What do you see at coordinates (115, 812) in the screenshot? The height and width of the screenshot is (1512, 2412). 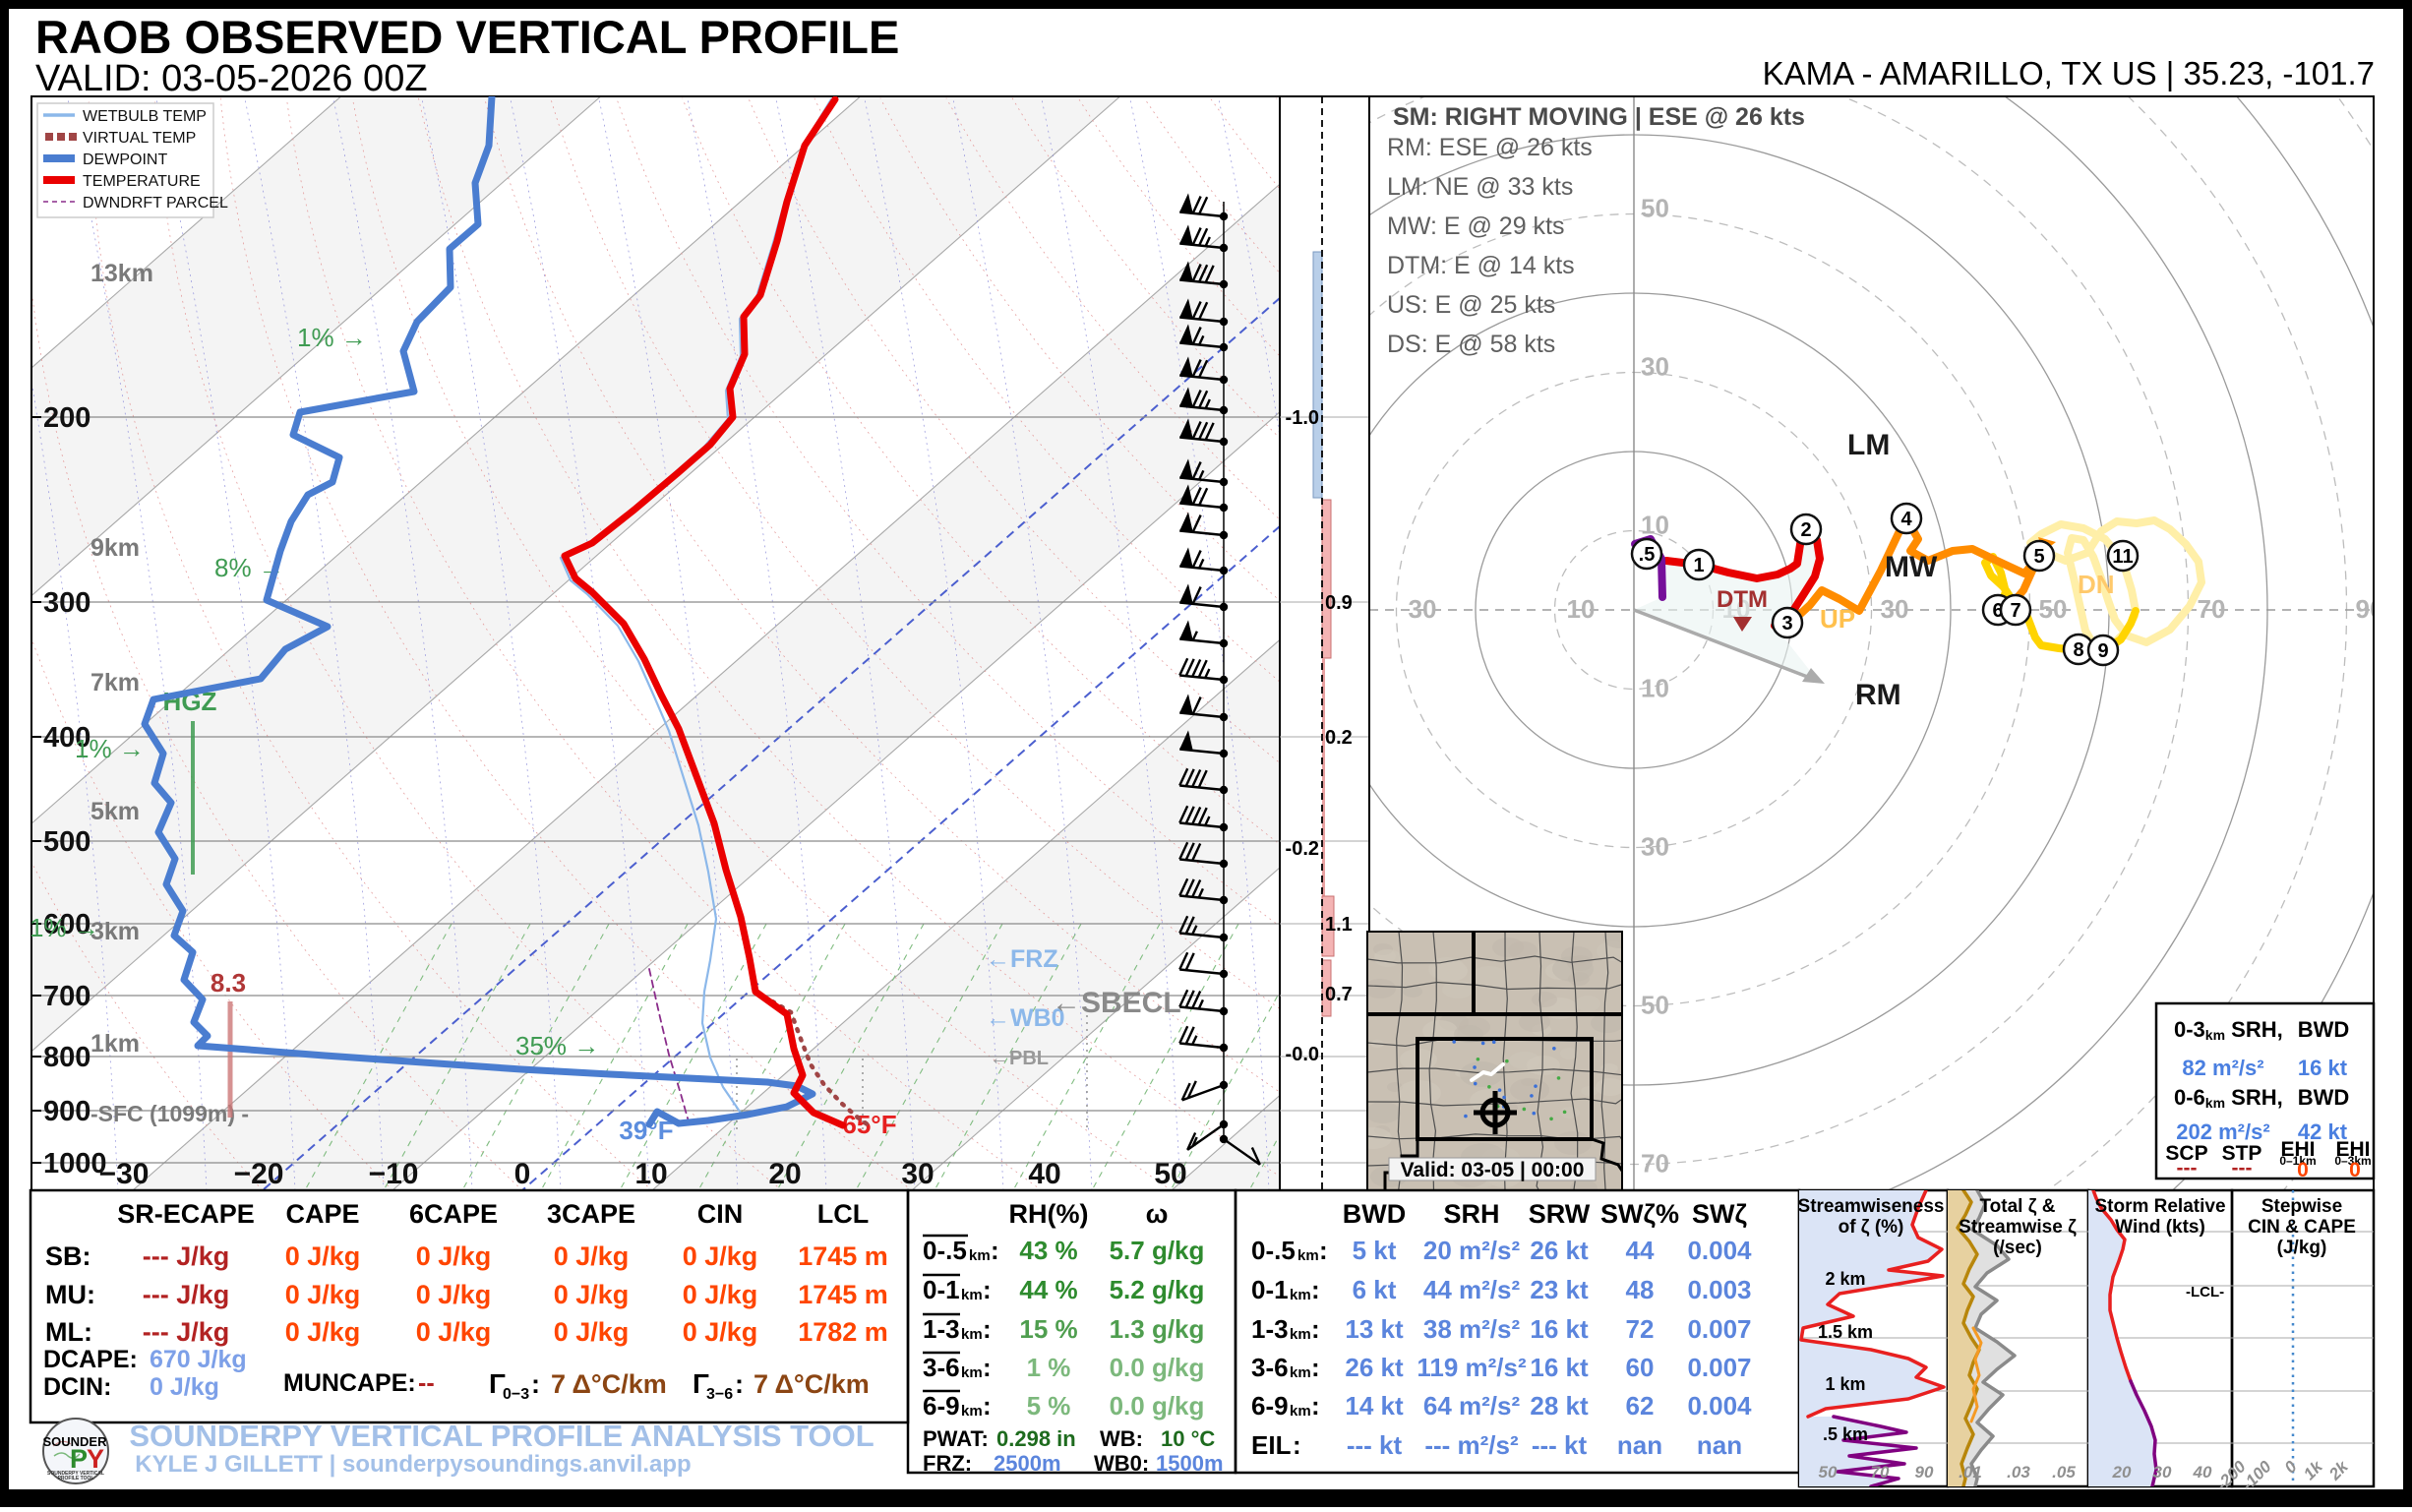 I see `svg-text: 5km` at bounding box center [115, 812].